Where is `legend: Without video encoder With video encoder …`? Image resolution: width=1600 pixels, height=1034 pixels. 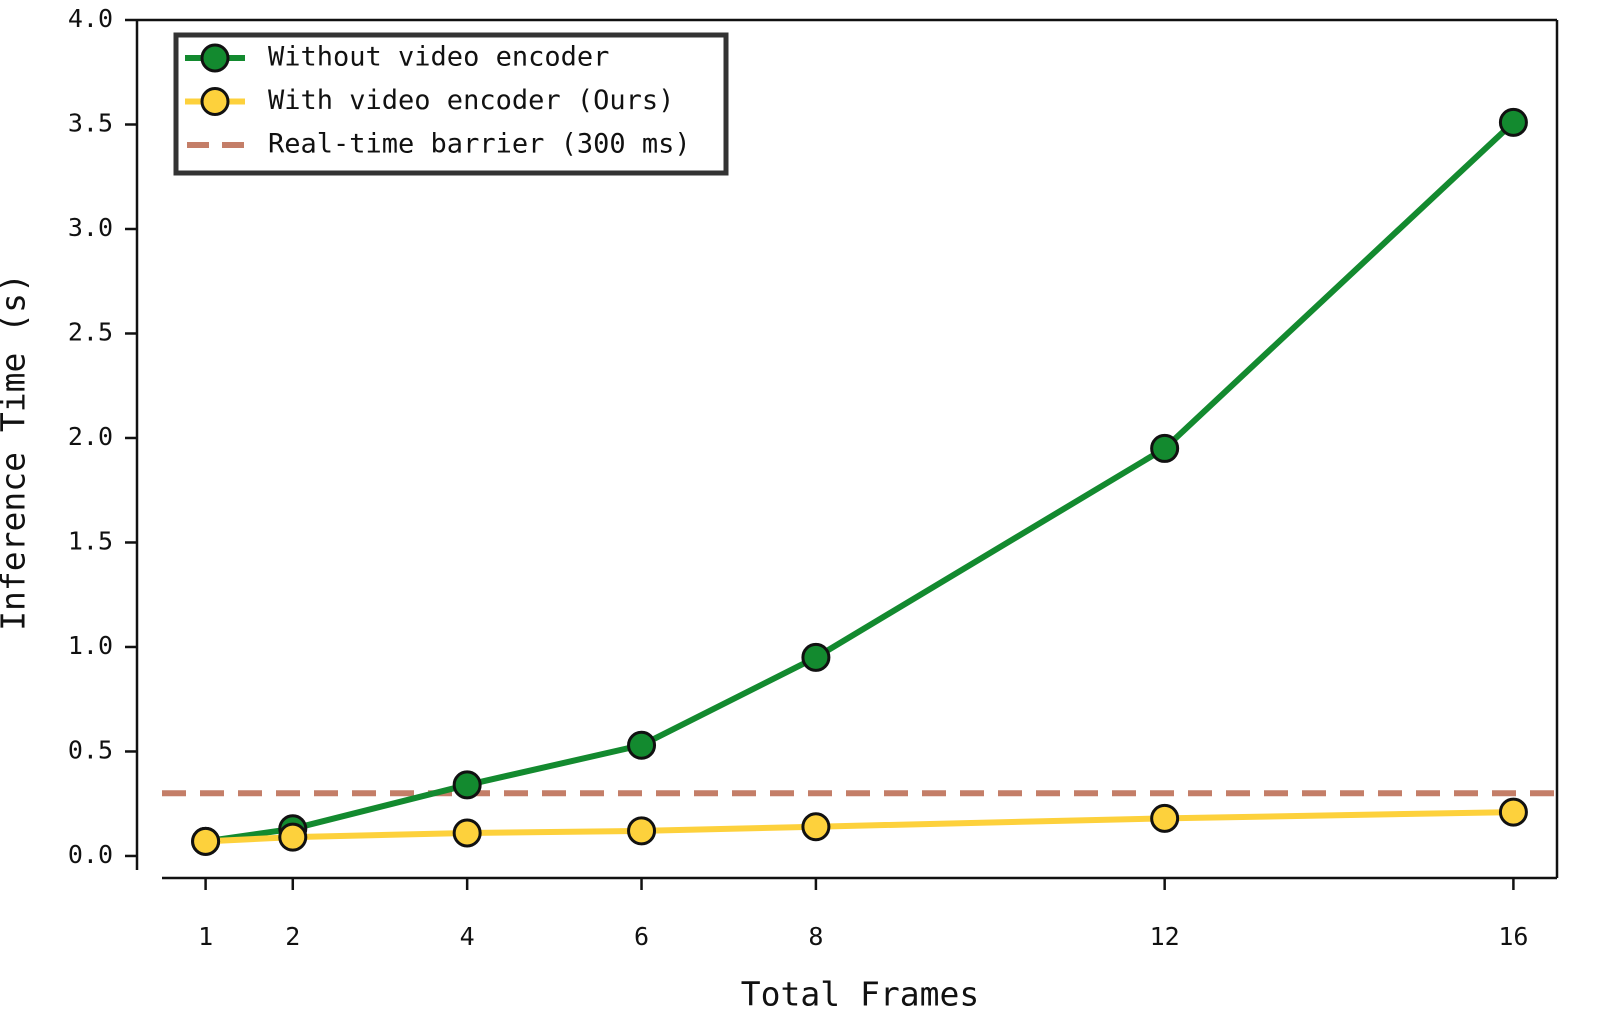
legend: Without video encoder With video encoder … is located at coordinates (451, 104).